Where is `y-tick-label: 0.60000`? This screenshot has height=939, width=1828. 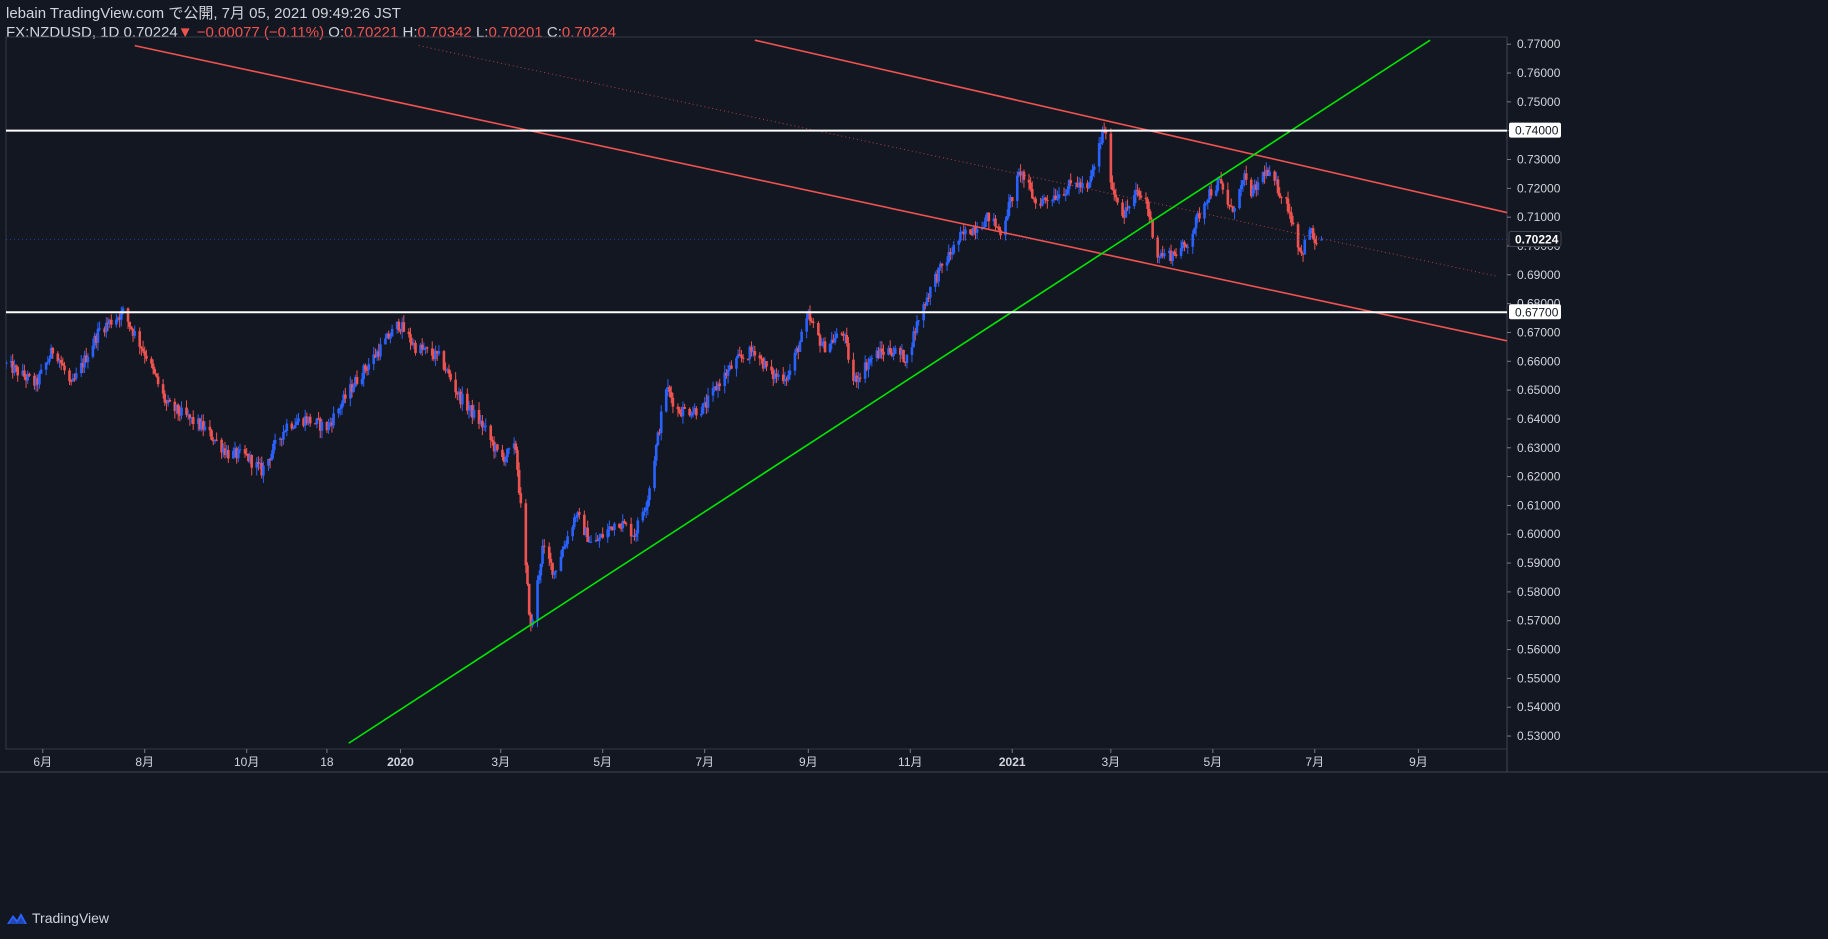
y-tick-label: 0.60000 is located at coordinates (1539, 534).